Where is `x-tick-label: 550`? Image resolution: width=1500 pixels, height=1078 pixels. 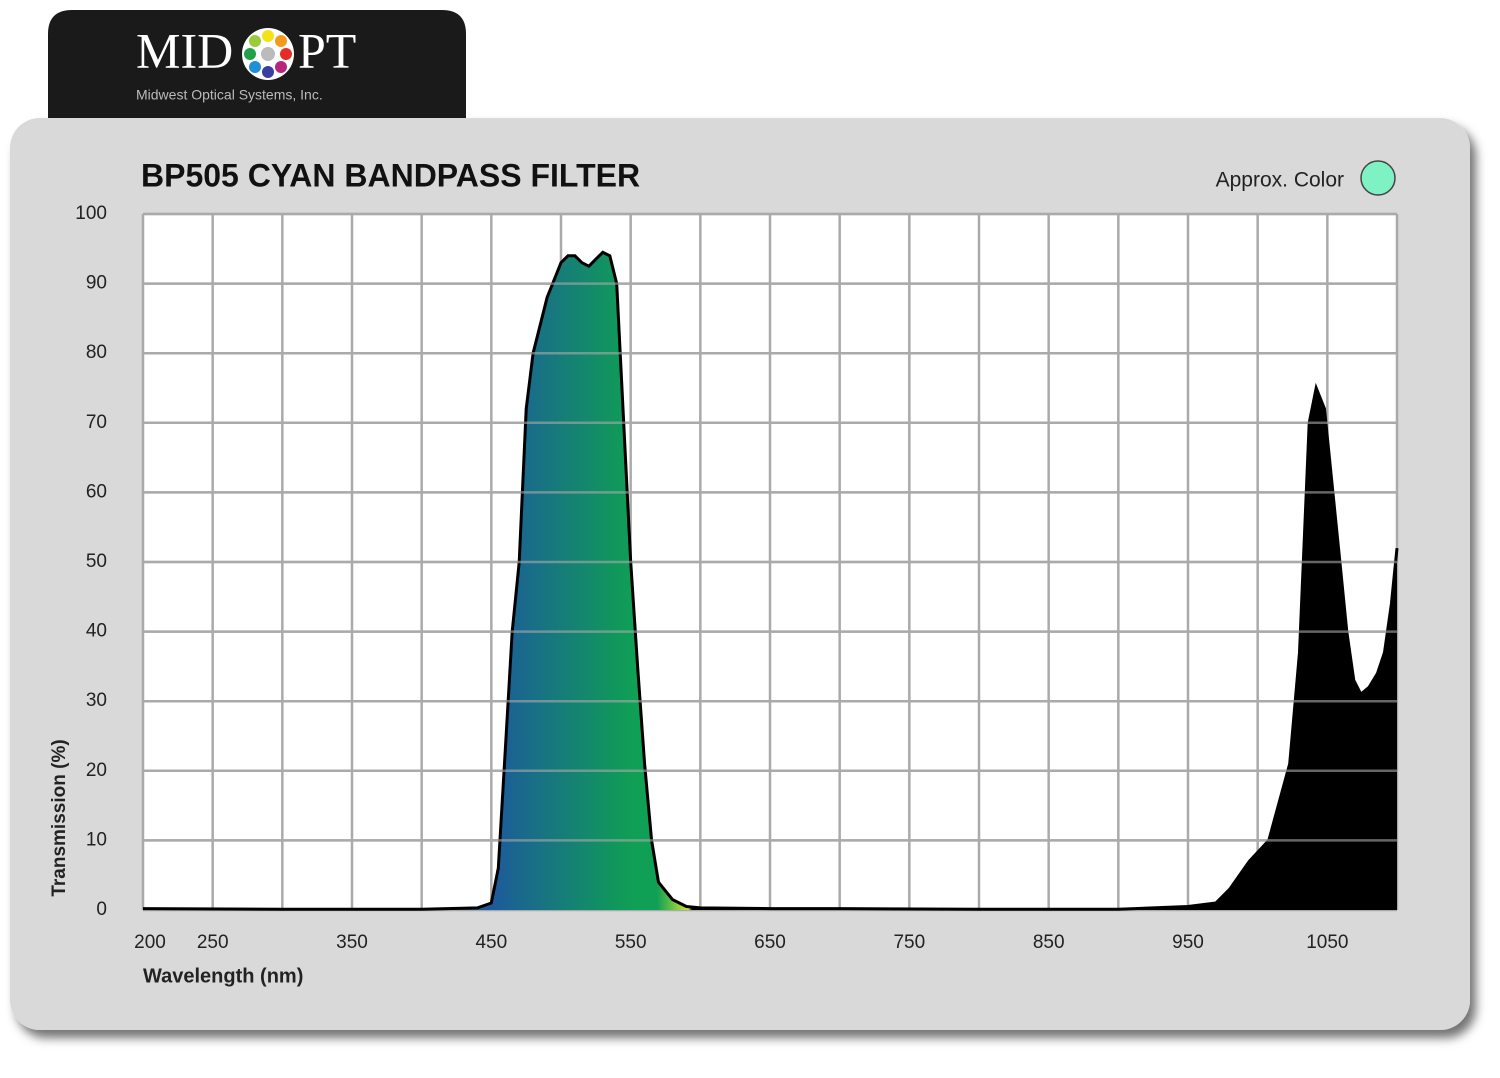
x-tick-label: 550 is located at coordinates (631, 942).